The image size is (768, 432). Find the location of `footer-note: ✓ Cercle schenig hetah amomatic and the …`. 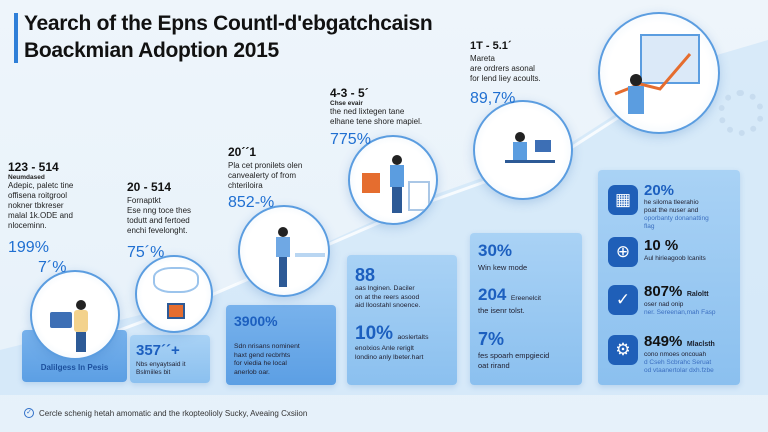

footer-note: ✓ Cercle schenig hetah amomatic and the … is located at coordinates (165, 413).